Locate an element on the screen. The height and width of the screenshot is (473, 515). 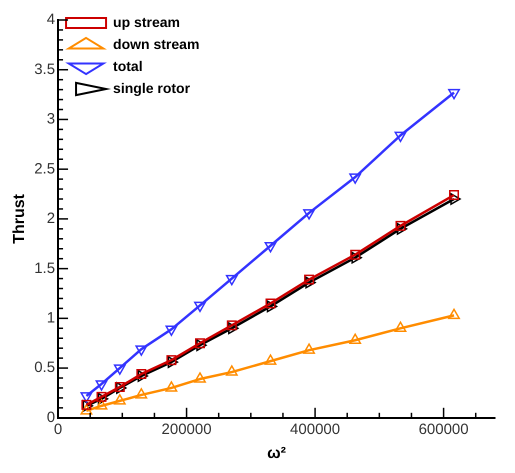
x-axis-title: ω² is located at coordinates (276, 453).